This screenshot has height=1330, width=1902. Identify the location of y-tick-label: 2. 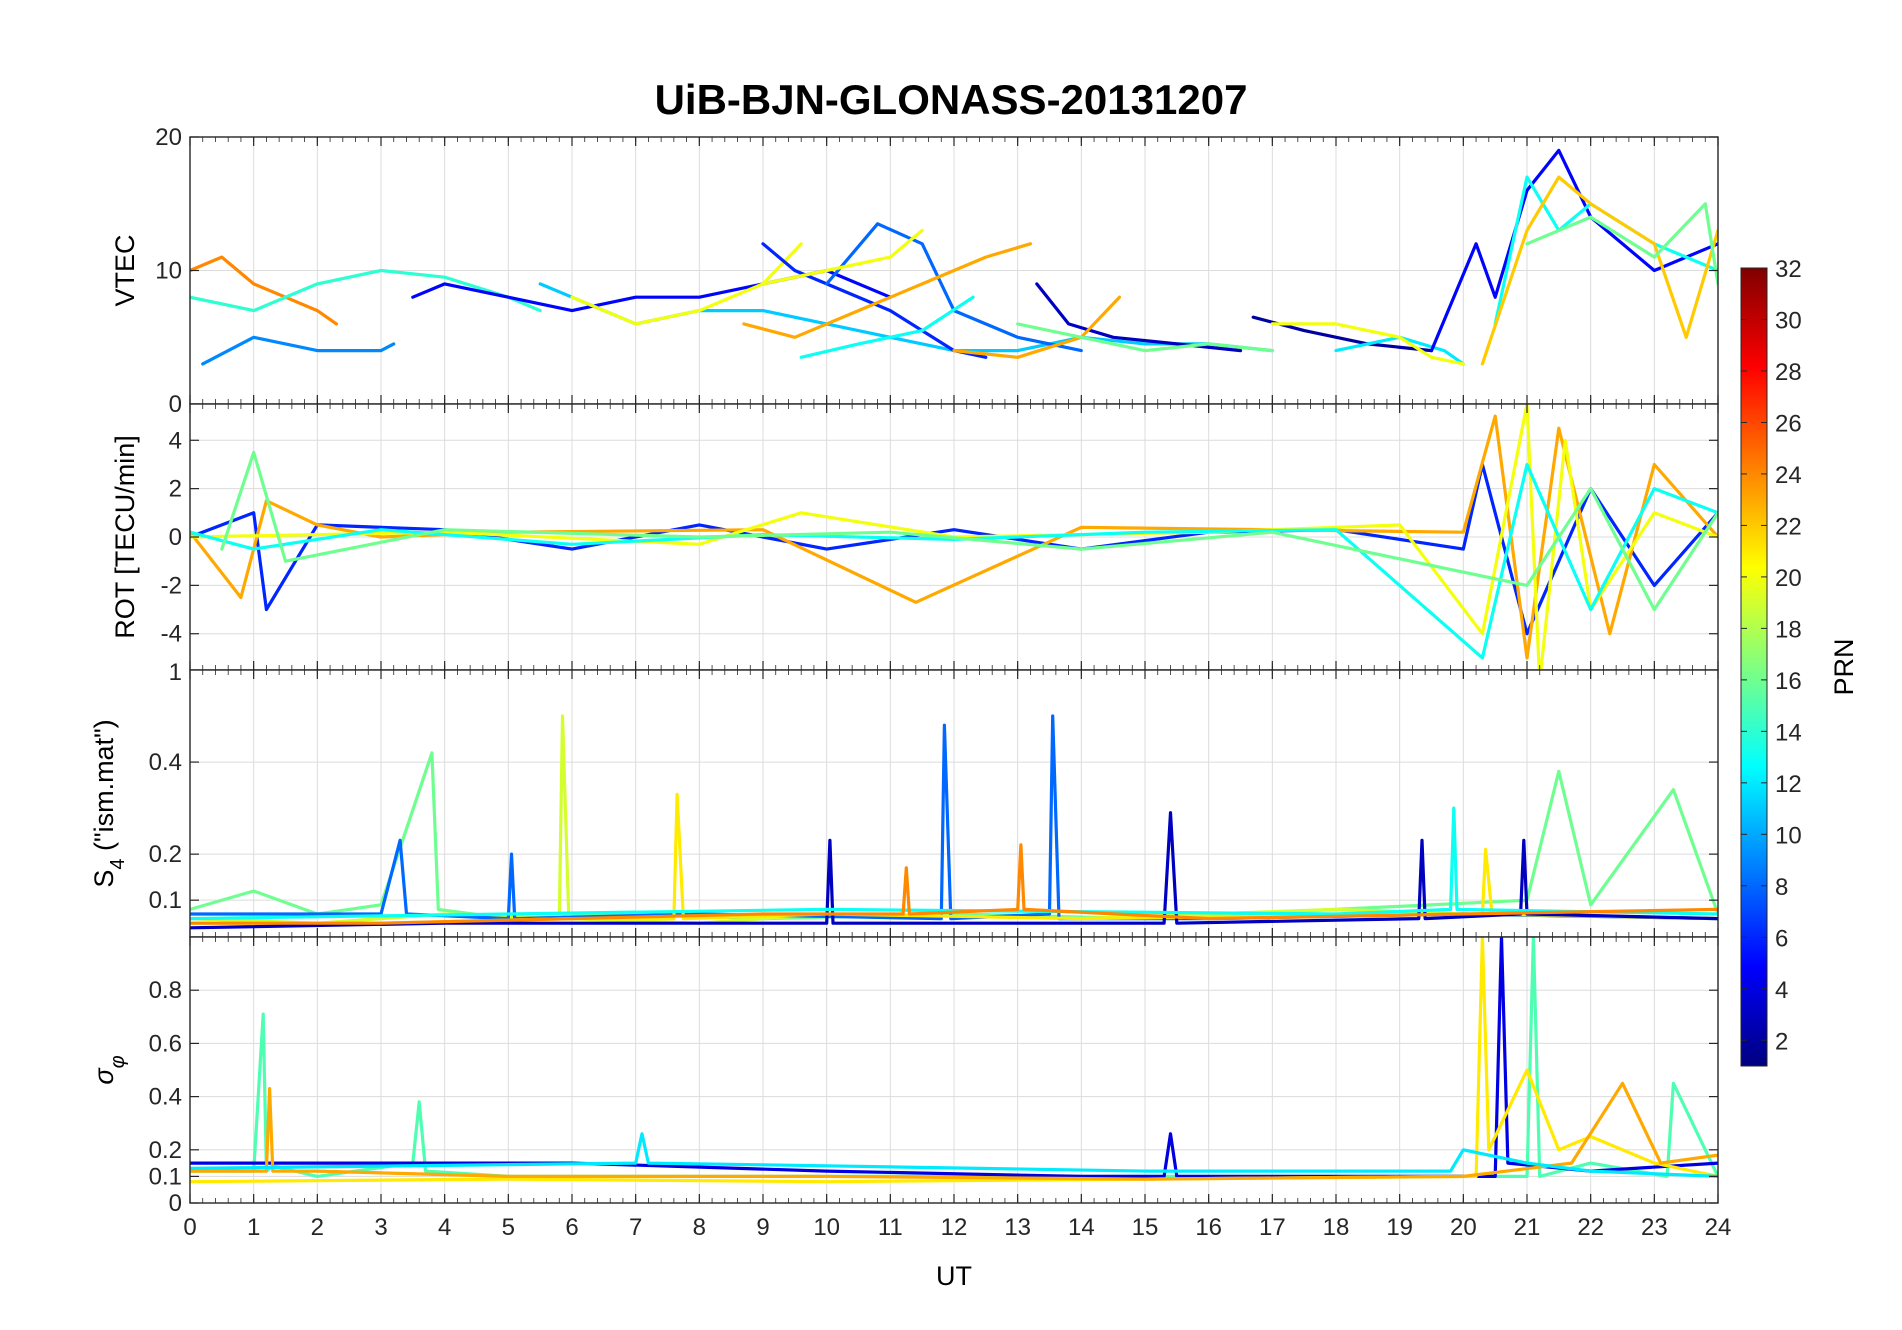
(175, 489).